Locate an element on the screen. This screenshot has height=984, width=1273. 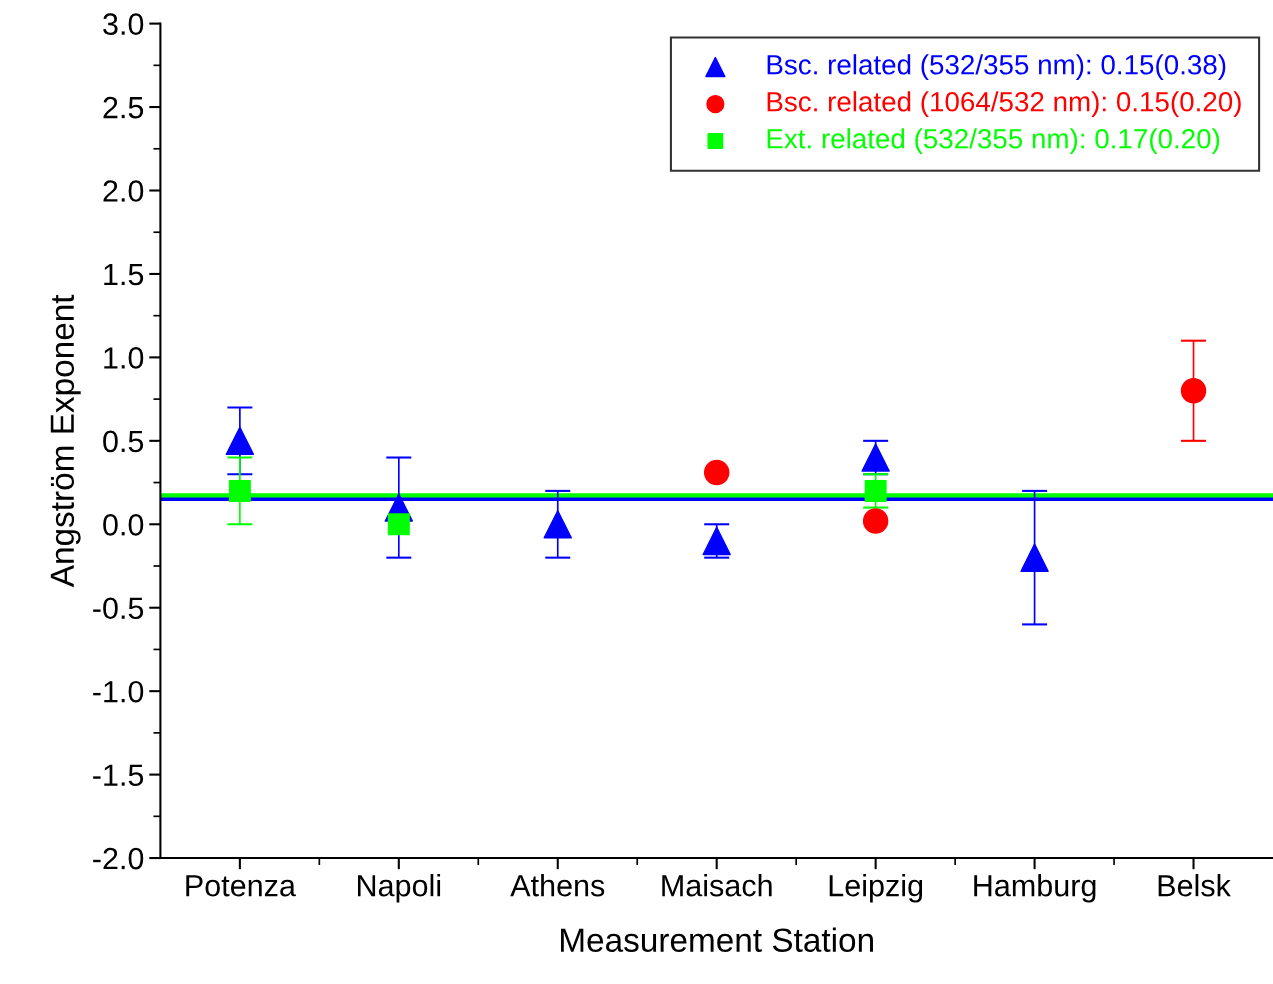
legend-label: Bsc. related (532/355 nm): 0.15(0.38) is located at coordinates (996, 67).